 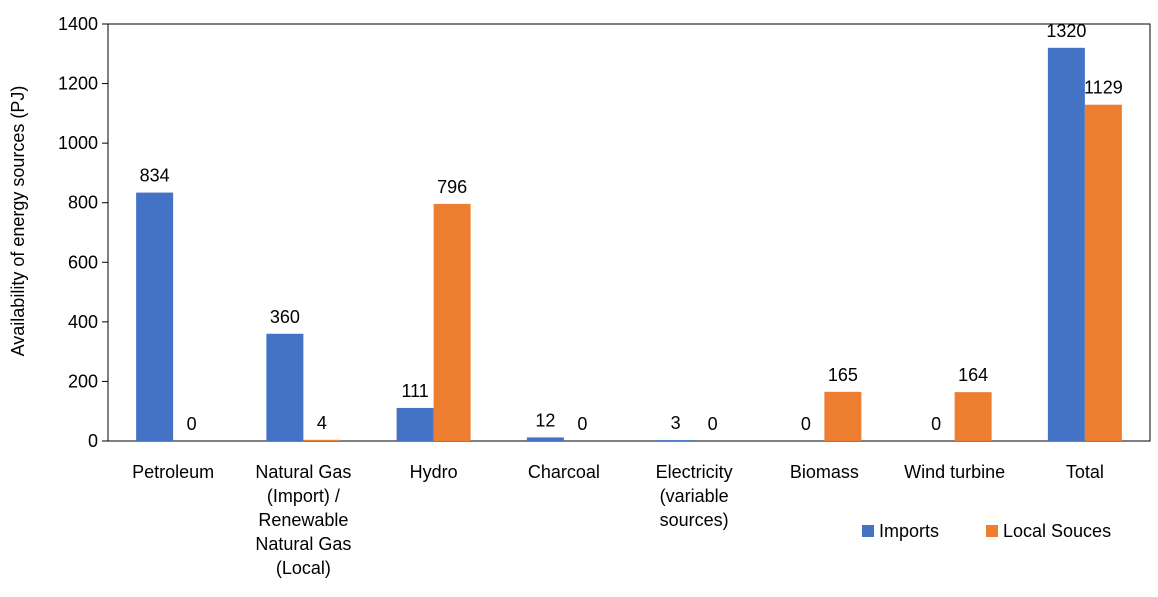 I want to click on y-tick-label: 400, so click(x=83, y=322).